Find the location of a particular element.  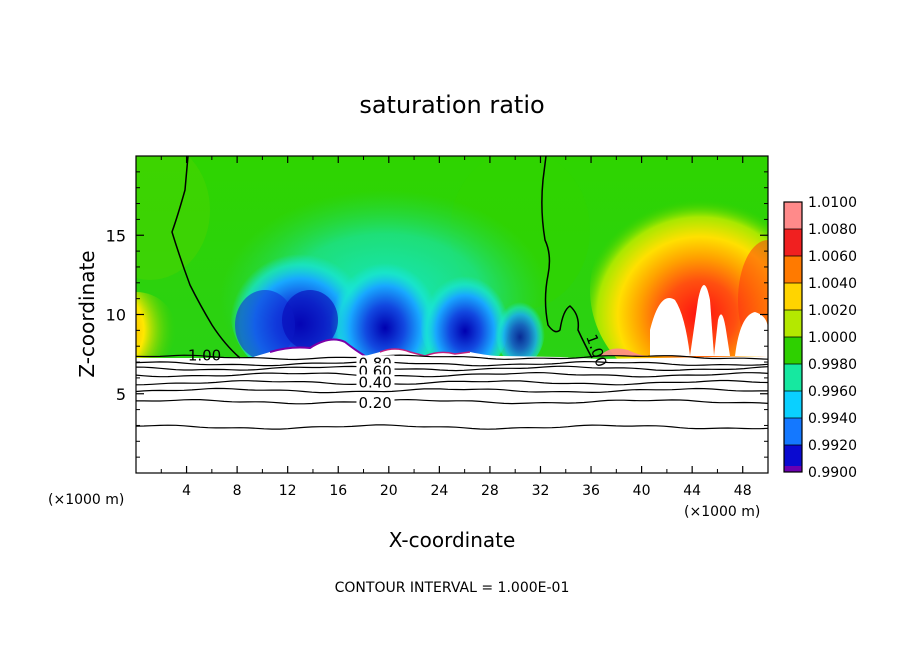

y-tick-label: 10 is located at coordinates (116, 315).